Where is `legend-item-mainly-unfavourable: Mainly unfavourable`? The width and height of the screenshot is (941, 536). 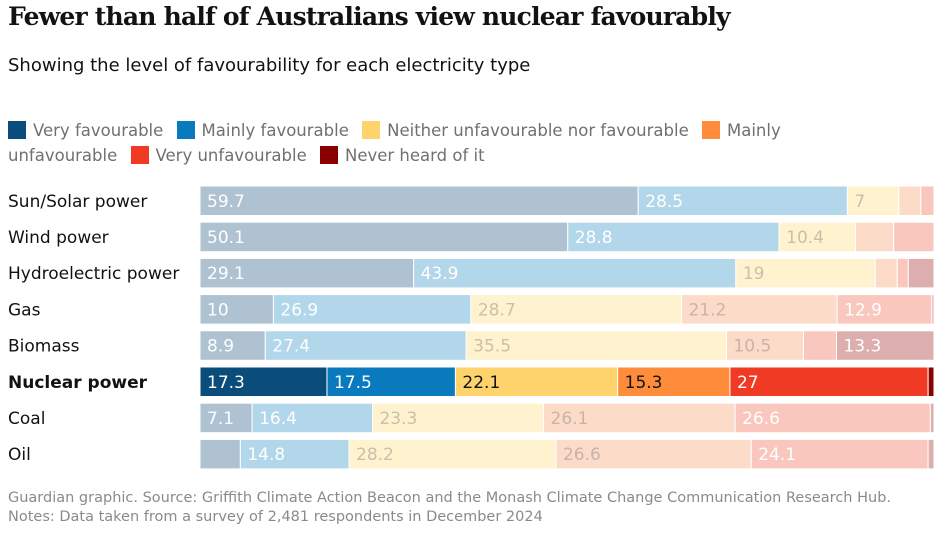
legend-item-mainly-unfavourable: Mainly unfavourable is located at coordinates (394, 143).